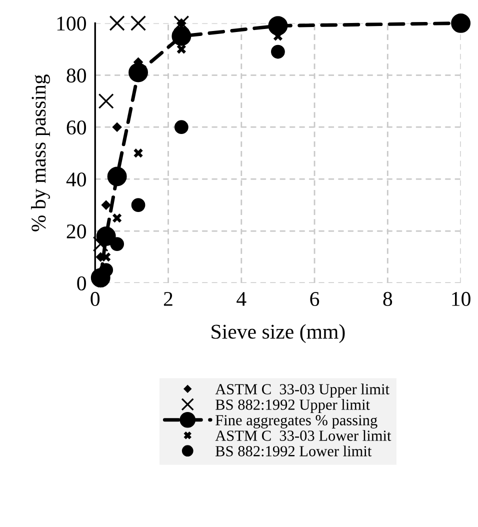 The width and height of the screenshot is (478, 527). Describe the element at coordinates (76, 179) in the screenshot. I see `y-tick-label: 40` at that location.